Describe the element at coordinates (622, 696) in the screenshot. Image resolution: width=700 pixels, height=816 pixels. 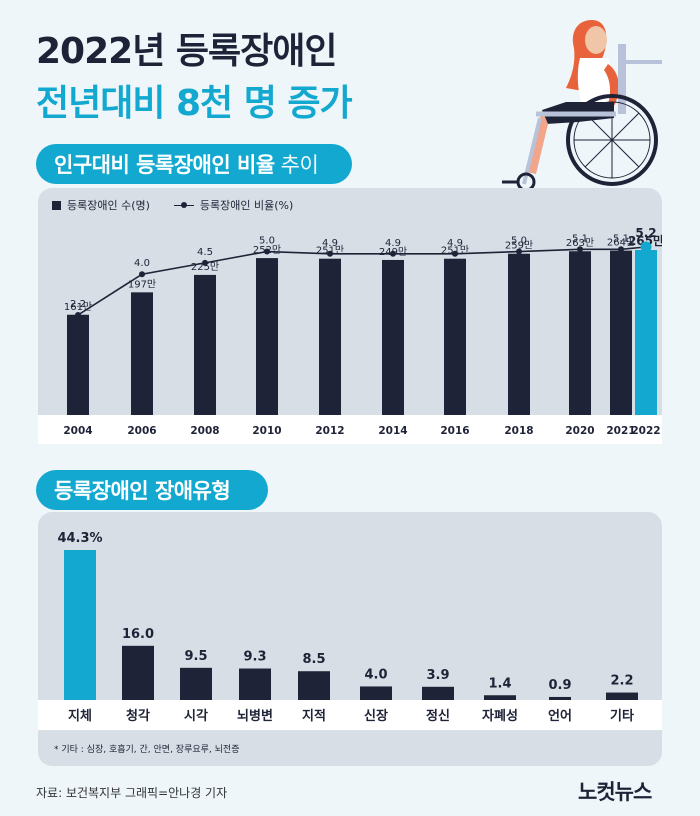
I see `bar-기타` at that location.